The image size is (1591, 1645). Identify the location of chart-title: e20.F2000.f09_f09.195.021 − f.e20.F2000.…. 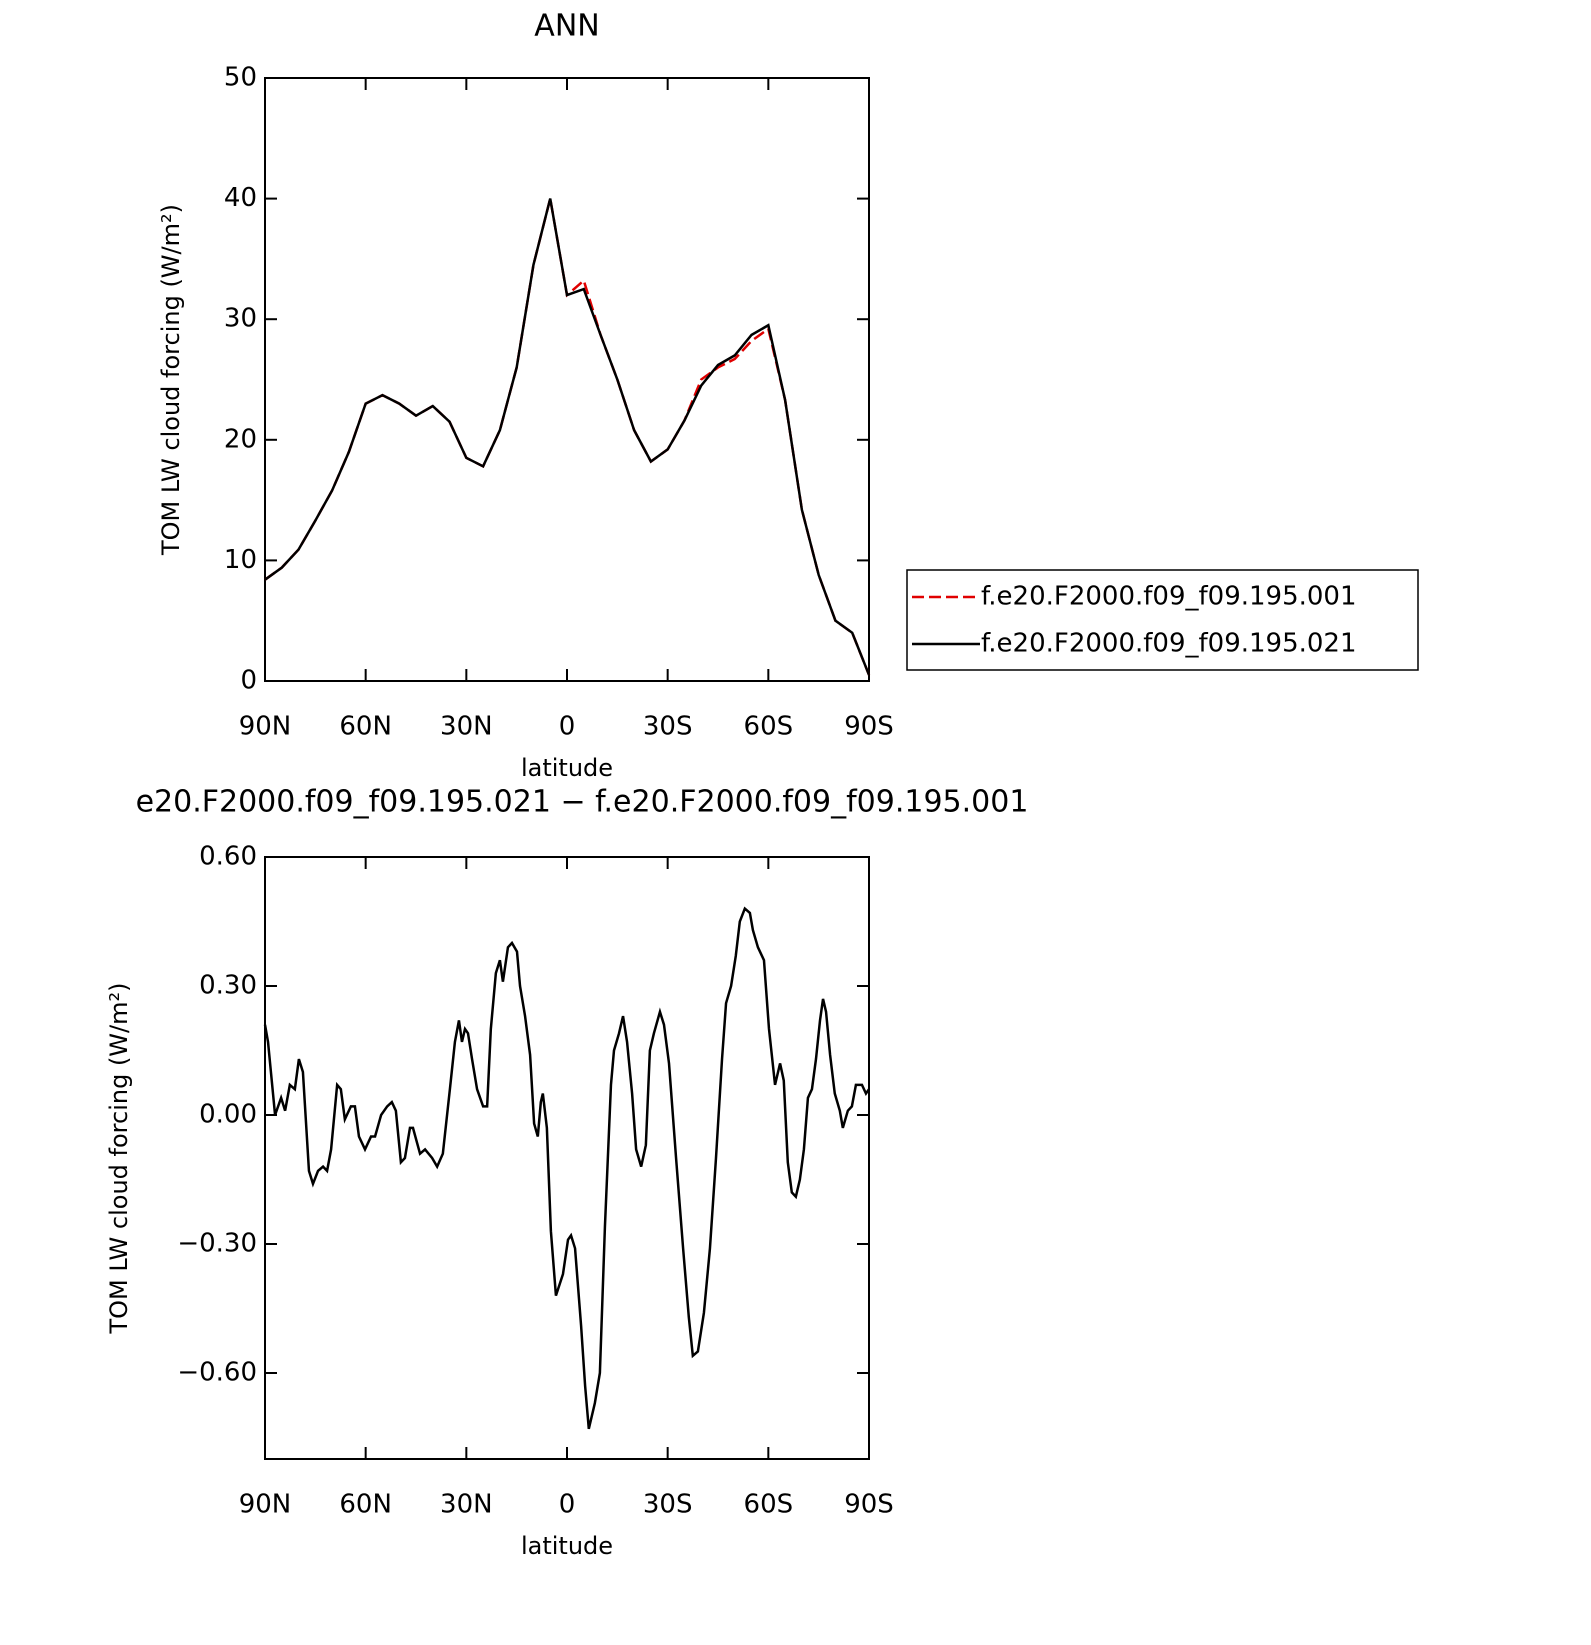
(582, 802).